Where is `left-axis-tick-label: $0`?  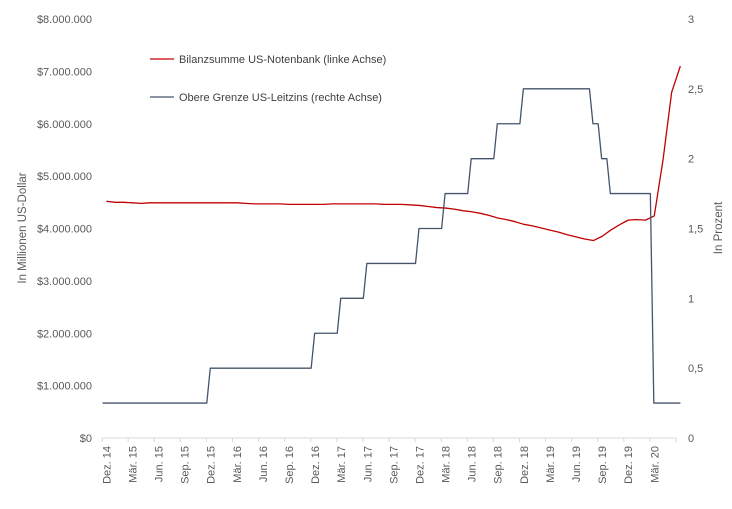 left-axis-tick-label: $0 is located at coordinates (86, 439).